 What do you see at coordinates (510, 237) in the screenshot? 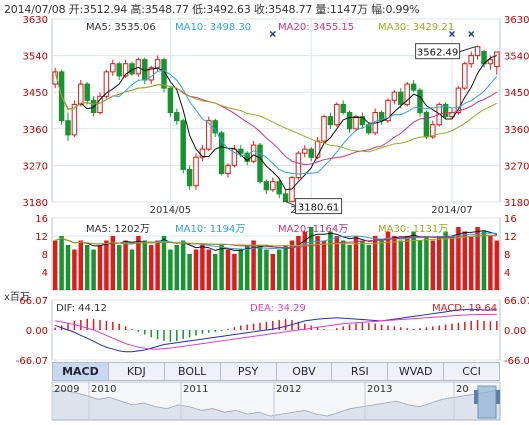
I see `volume-tick-right: 12` at bounding box center [510, 237].